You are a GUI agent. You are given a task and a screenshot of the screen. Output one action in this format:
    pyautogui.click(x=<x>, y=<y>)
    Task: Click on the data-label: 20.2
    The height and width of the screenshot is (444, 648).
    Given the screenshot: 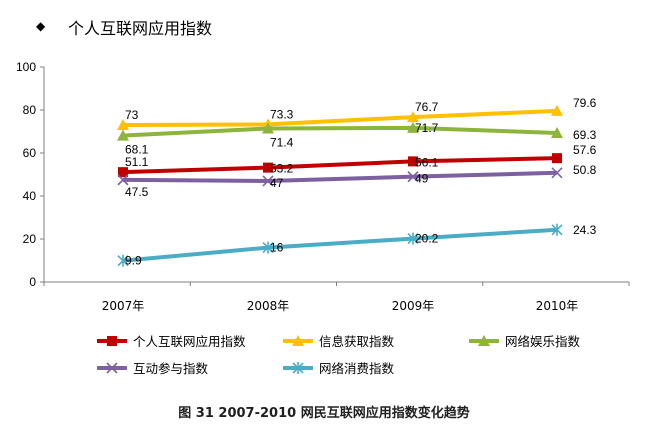 What is the action you would take?
    pyautogui.click(x=427, y=239)
    